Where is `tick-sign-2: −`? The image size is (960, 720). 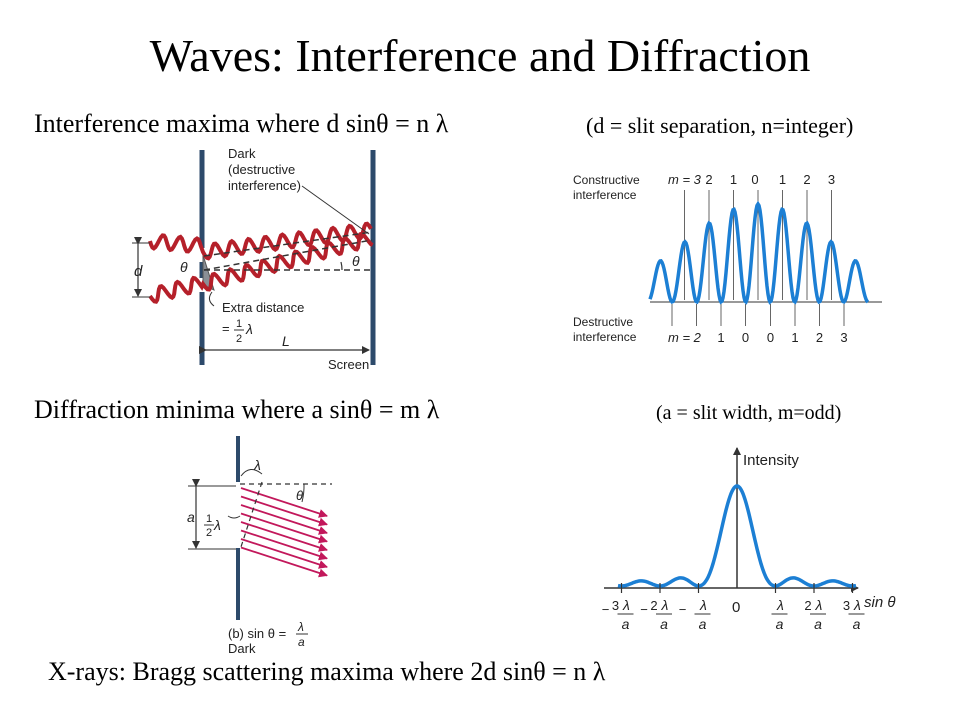 tick-sign-2: − is located at coordinates (683, 609).